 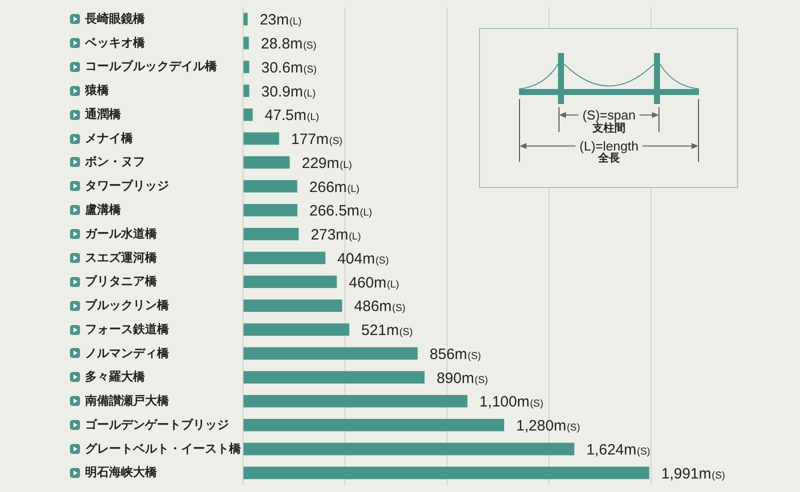 What do you see at coordinates (127, 185) in the screenshot?
I see `y-tick-label: タワーブリッジ` at bounding box center [127, 185].